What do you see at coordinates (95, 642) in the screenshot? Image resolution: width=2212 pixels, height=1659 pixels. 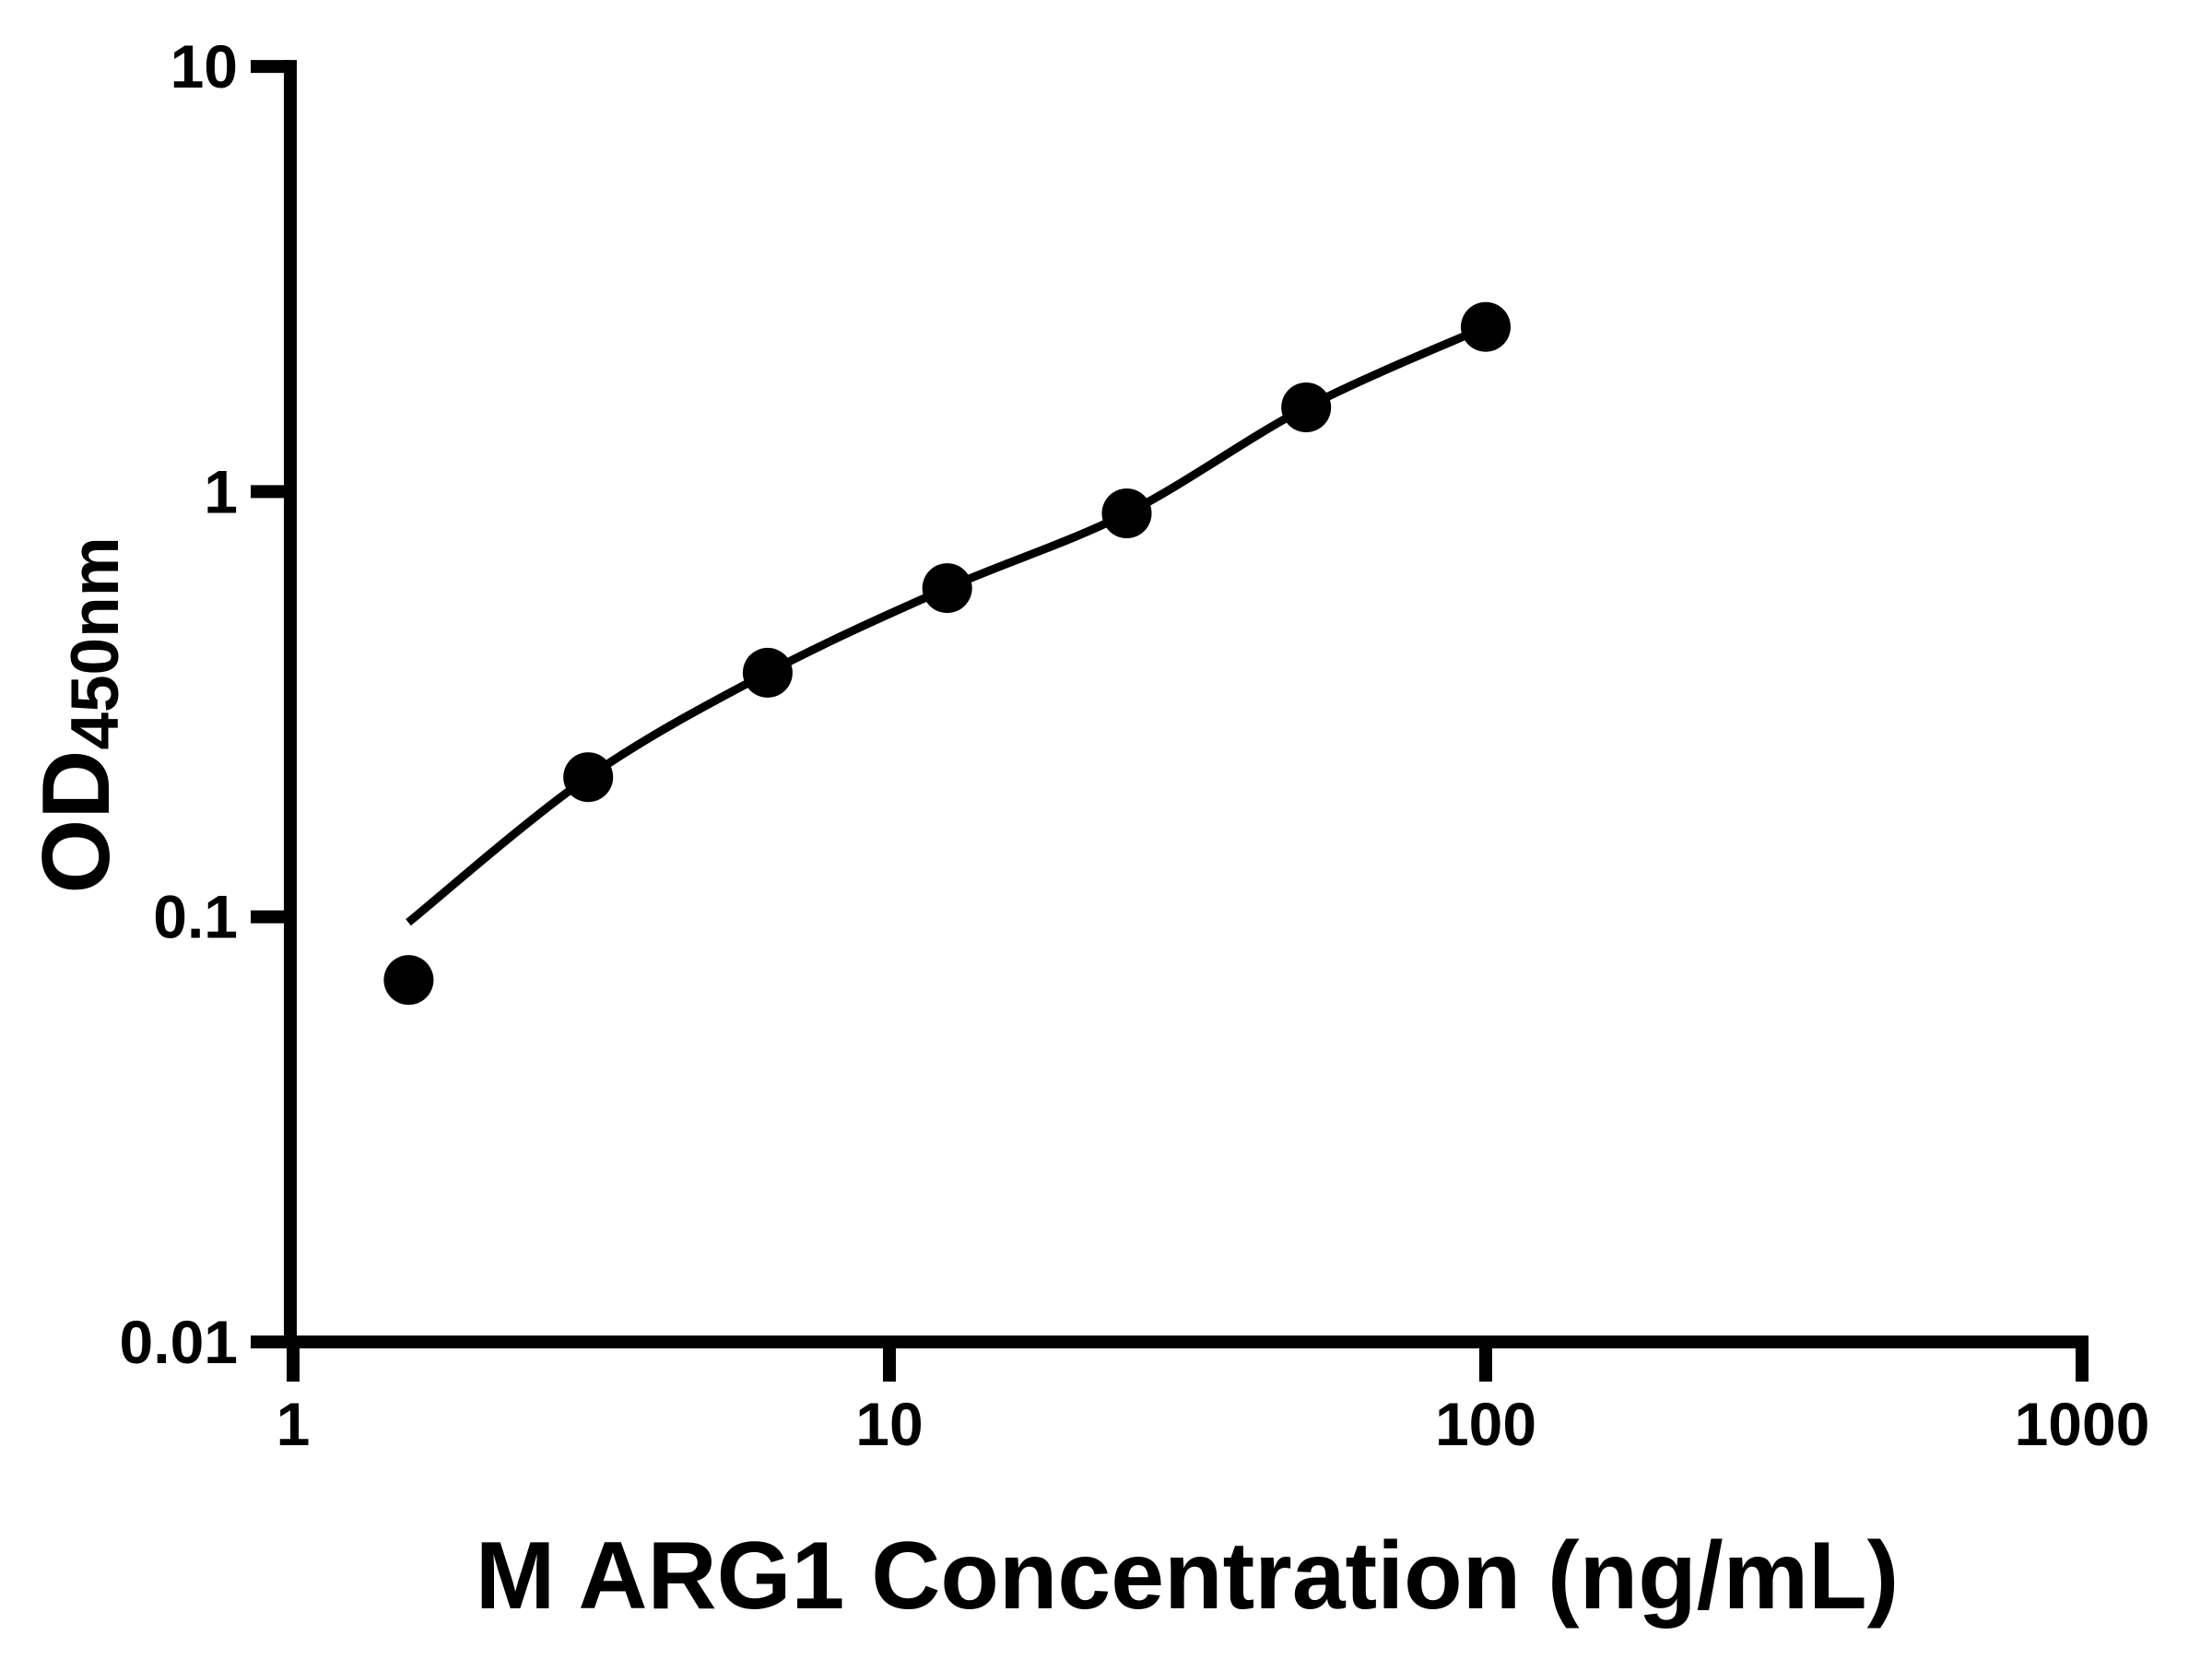 I see `y-axis-title-sub: 450nm` at bounding box center [95, 642].